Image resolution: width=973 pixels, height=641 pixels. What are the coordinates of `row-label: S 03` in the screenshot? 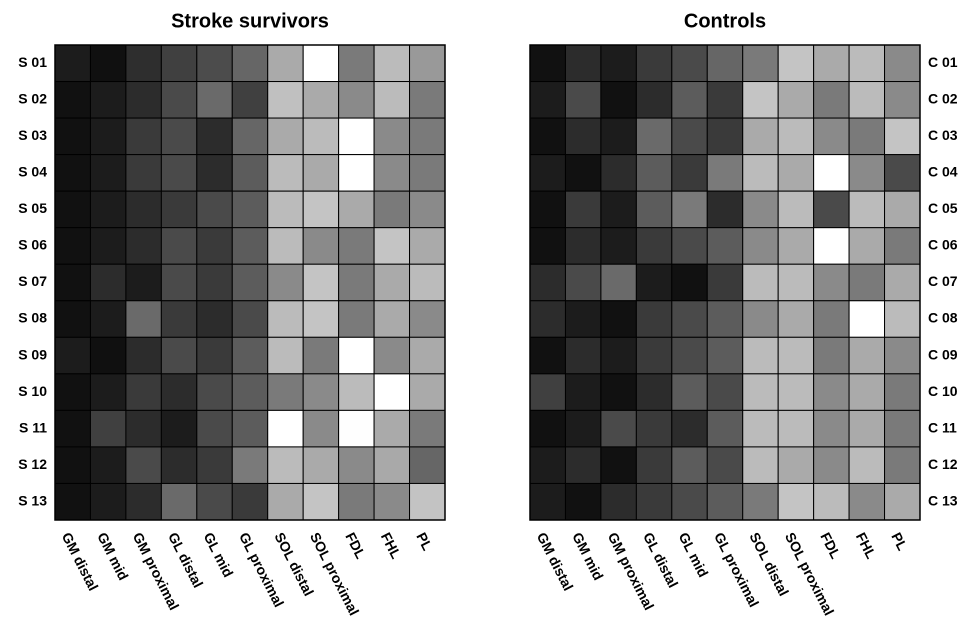 It's located at (32, 135).